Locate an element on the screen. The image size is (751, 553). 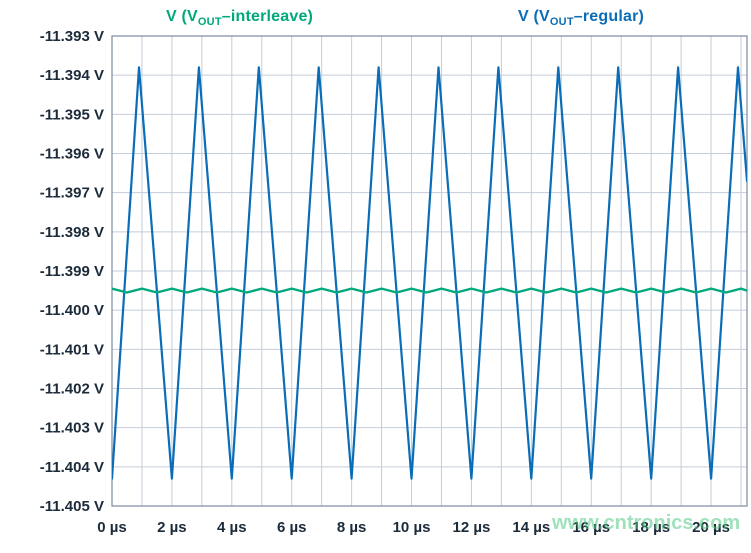
legend-regular: V (VOUT–regular) is located at coordinates (581, 18).